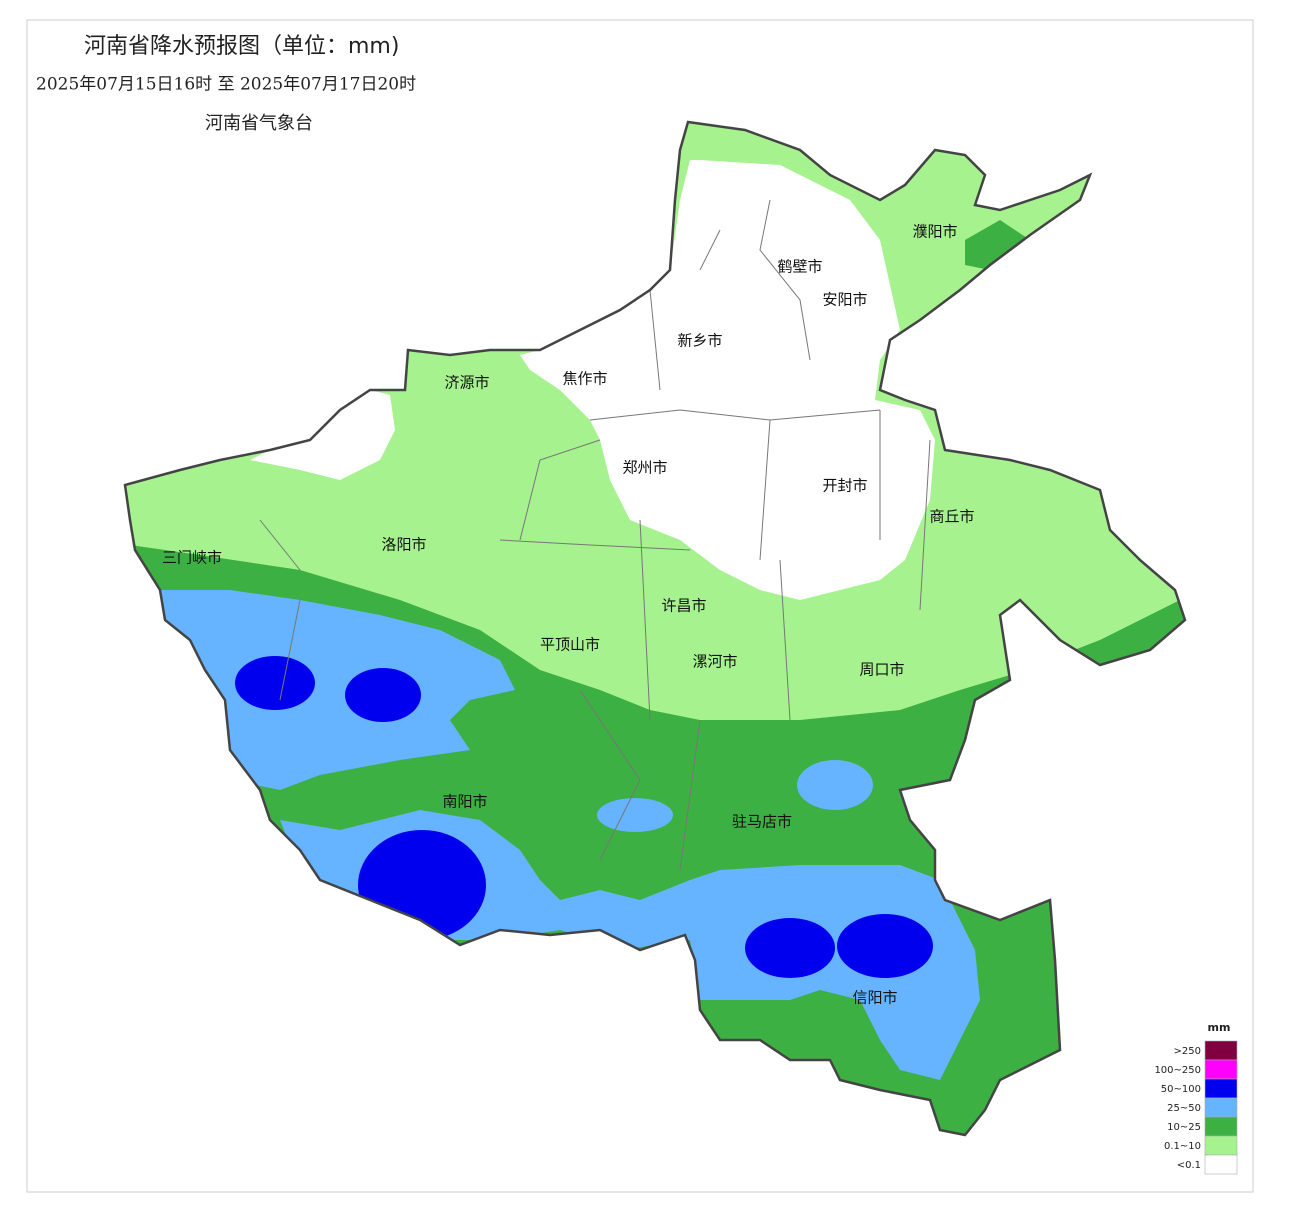  I want to click on legend-label: 100~250, so click(1177, 1070).